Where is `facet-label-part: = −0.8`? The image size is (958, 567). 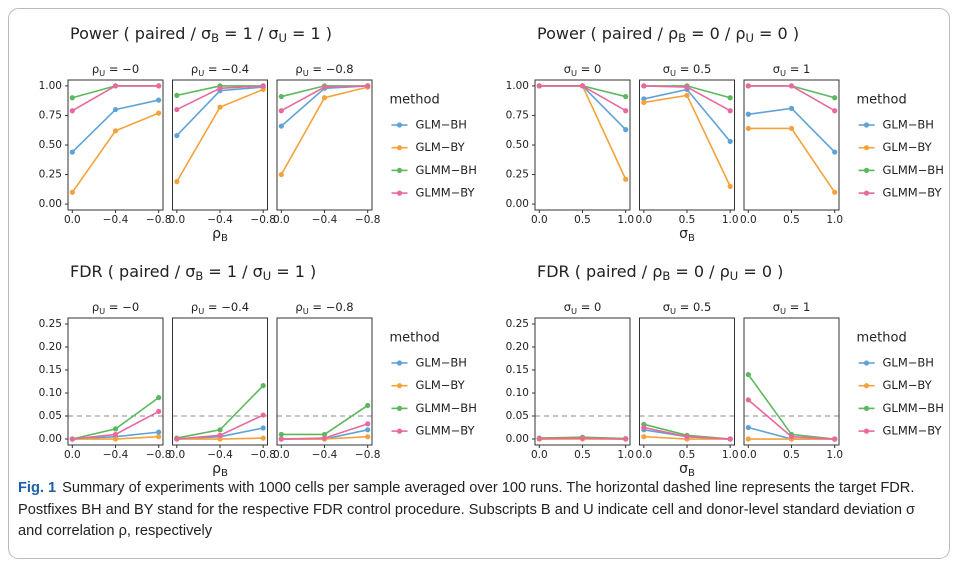 facet-label-part: = −0.8 is located at coordinates (331, 69).